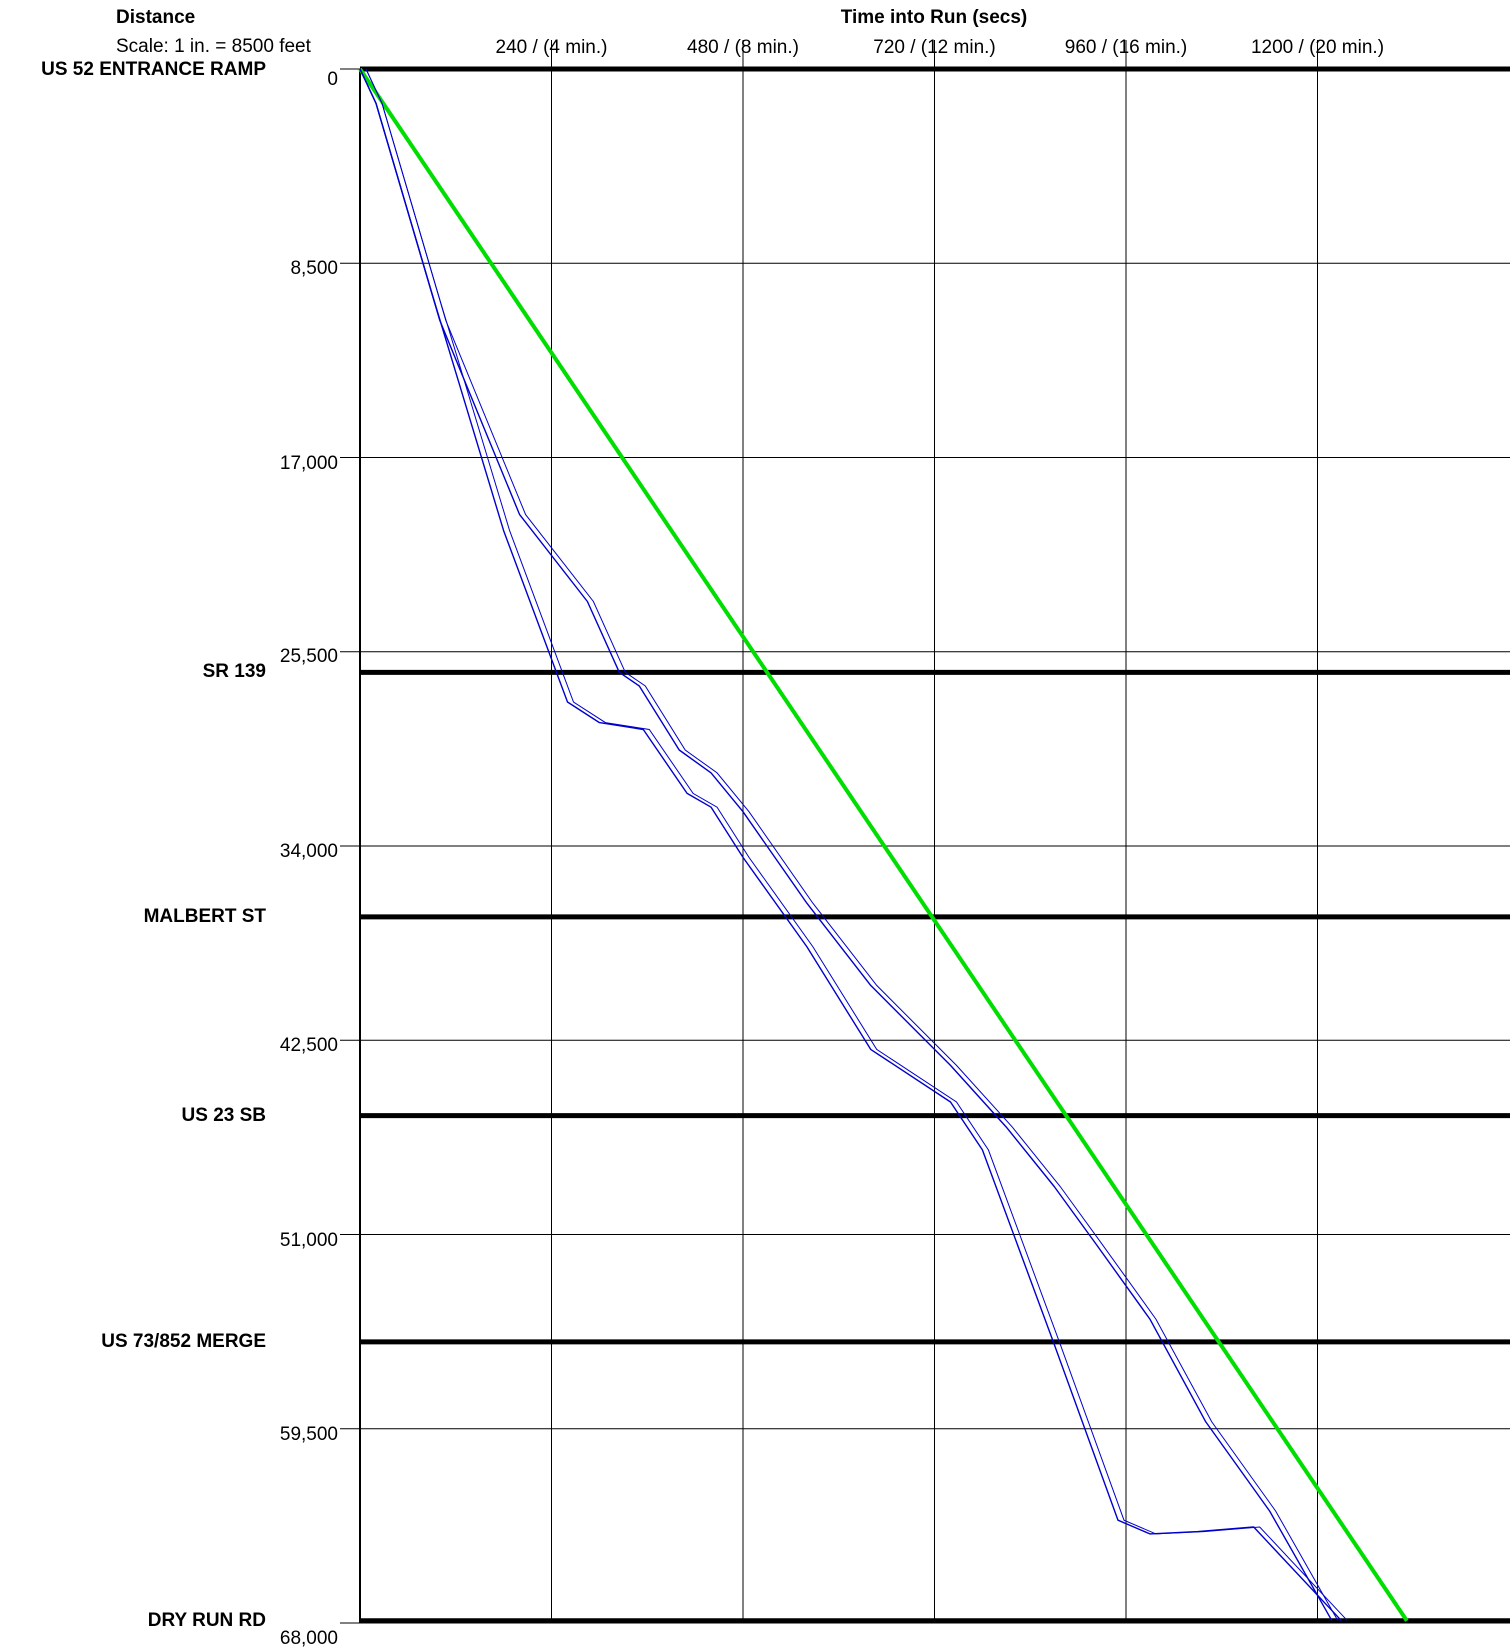 The image size is (1510, 1649). Describe the element at coordinates (314, 269) in the screenshot. I see `y-tick-label: 8,500` at that location.